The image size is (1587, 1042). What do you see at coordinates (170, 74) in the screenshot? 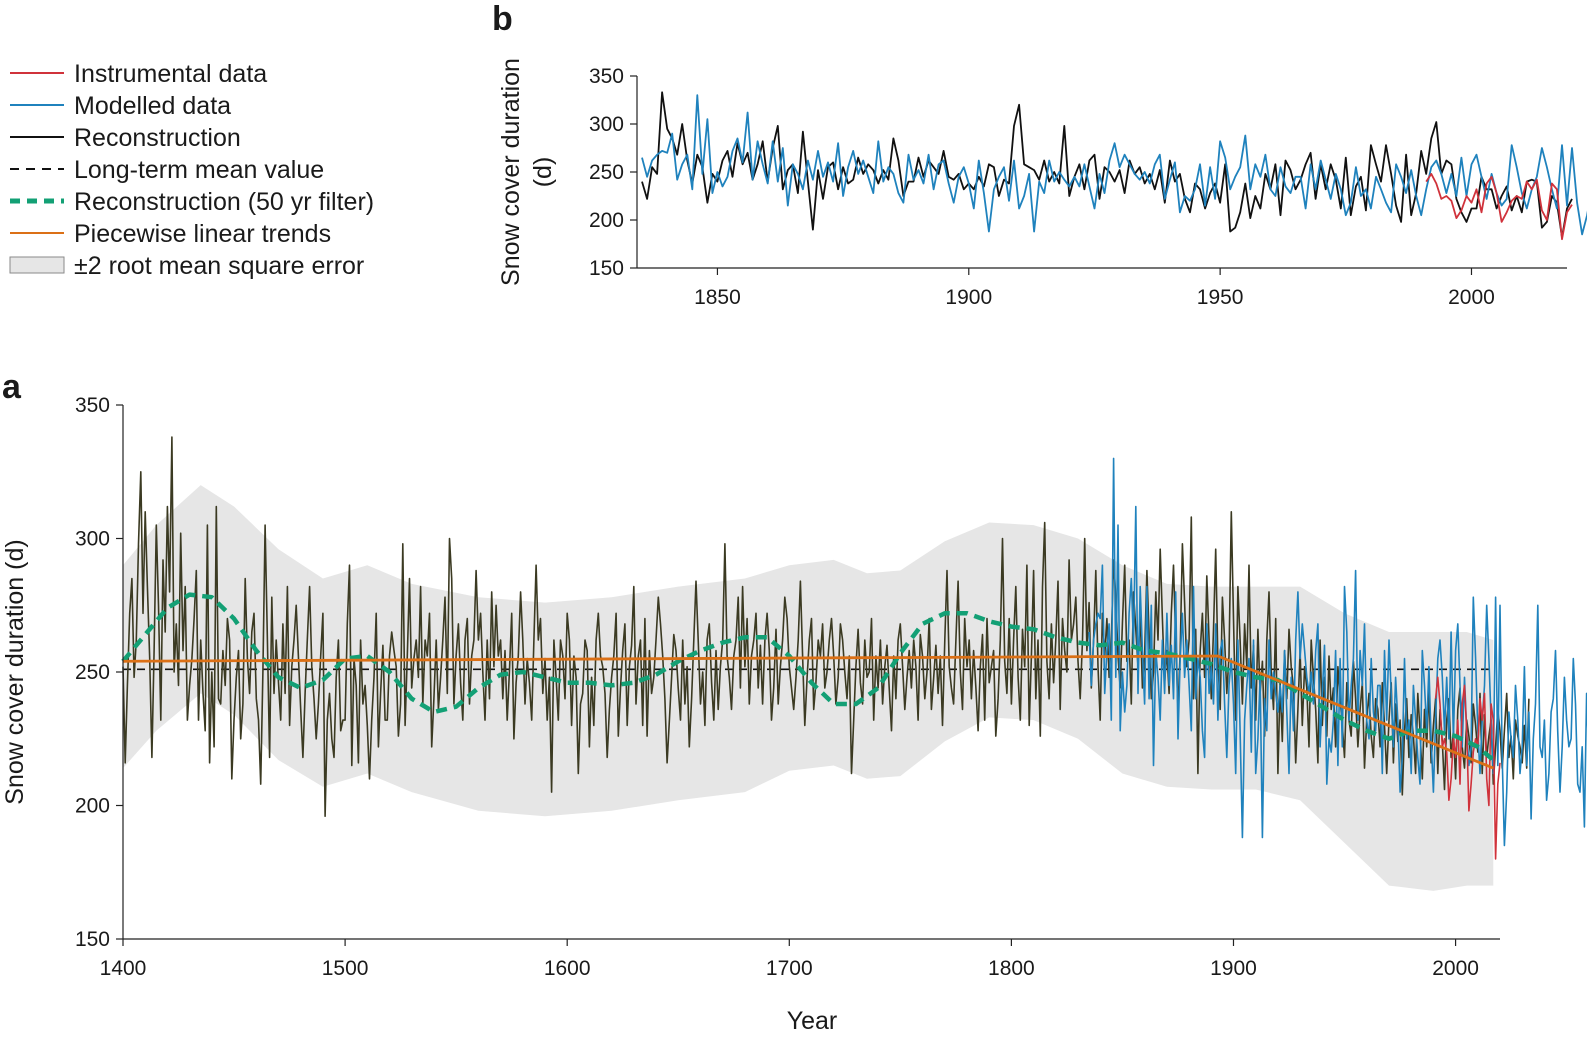
I see `legend-label: Instrumental data` at bounding box center [170, 74].